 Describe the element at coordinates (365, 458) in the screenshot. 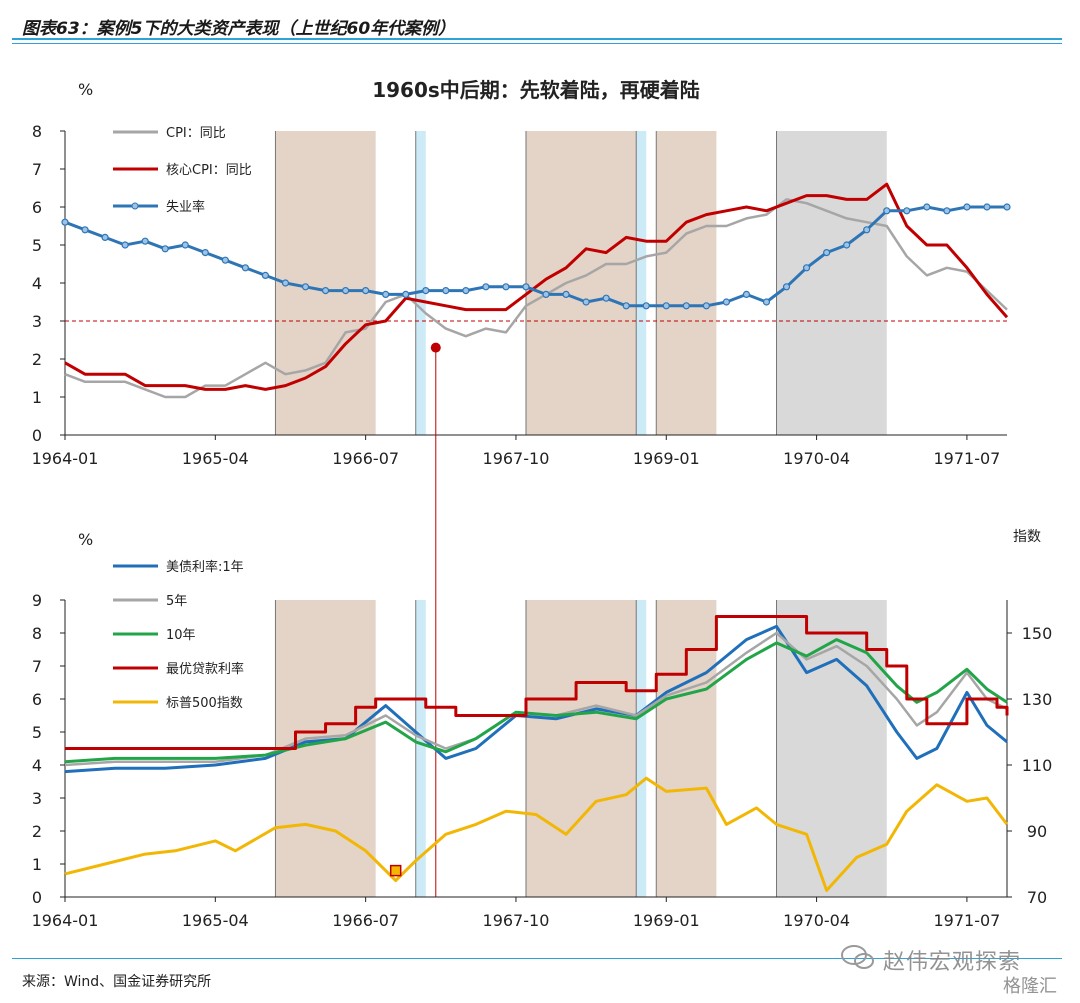

I see `x-tick-label: 1966-07` at that location.